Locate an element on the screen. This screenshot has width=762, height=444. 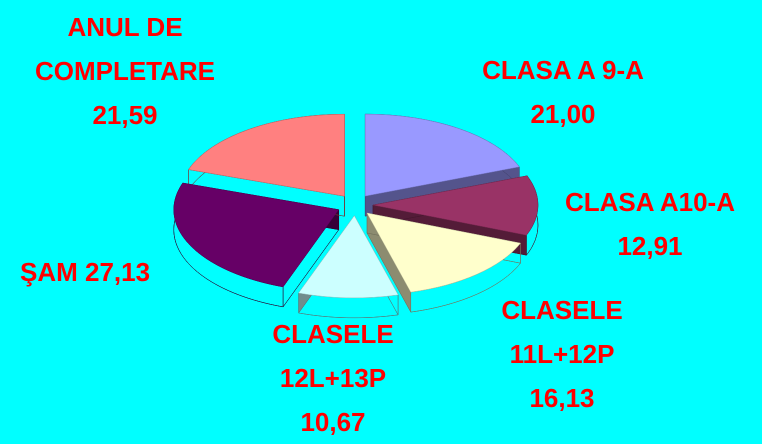
category-name: CLASA A10-A is located at coordinates (650, 202).